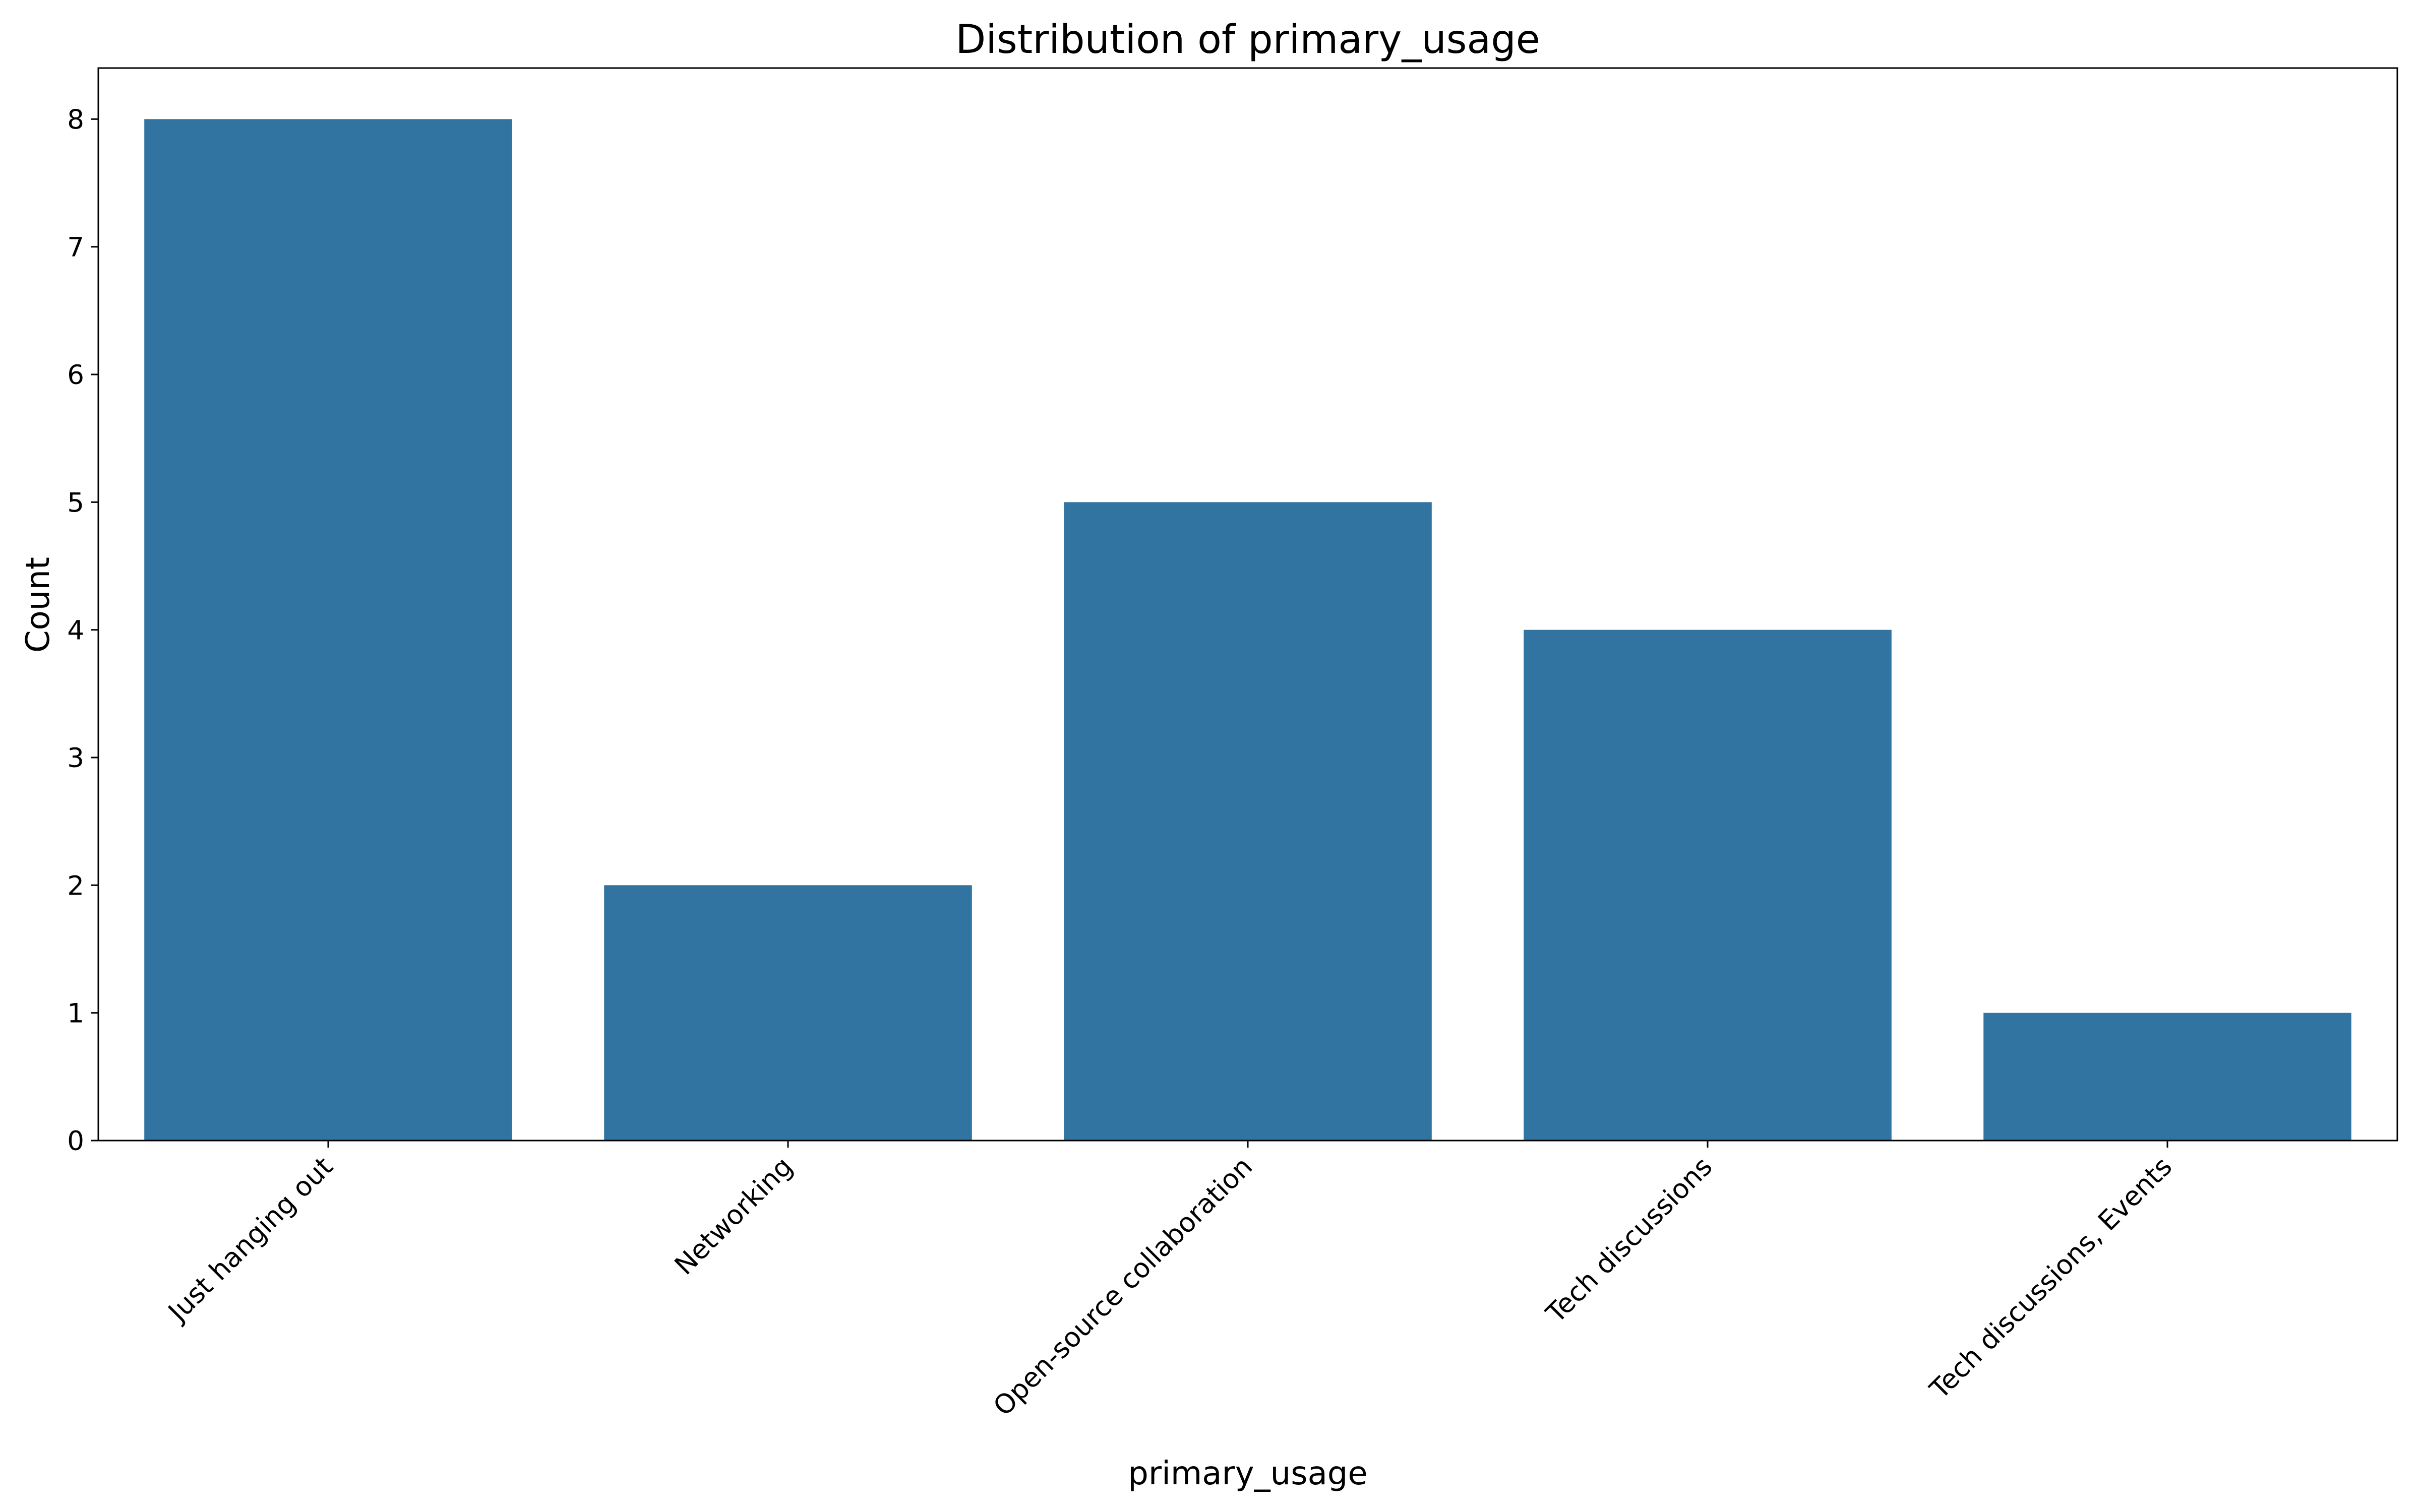  I want to click on y-tick-label: 6, so click(75, 375).